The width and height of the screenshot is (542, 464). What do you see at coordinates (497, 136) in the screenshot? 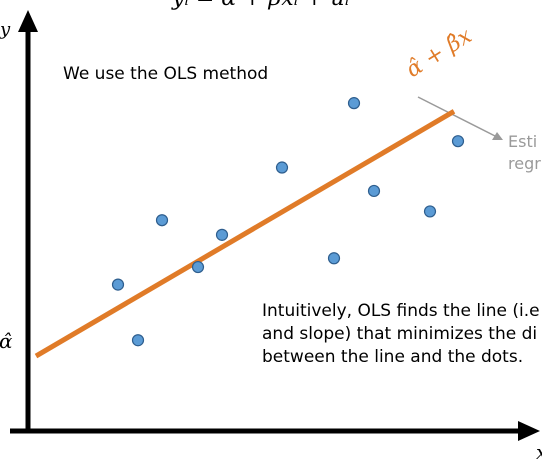
I see `estimate-pointer-arrowhead` at bounding box center [497, 136].